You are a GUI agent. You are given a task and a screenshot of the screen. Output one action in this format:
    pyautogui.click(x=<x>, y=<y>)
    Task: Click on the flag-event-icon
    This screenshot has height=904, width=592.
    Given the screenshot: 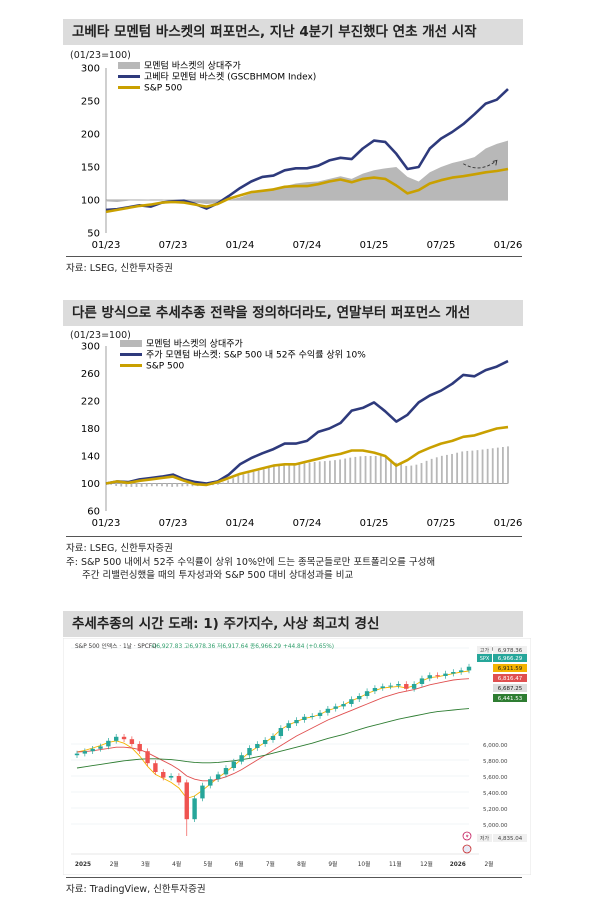 What is the action you would take?
    pyautogui.click(x=467, y=849)
    